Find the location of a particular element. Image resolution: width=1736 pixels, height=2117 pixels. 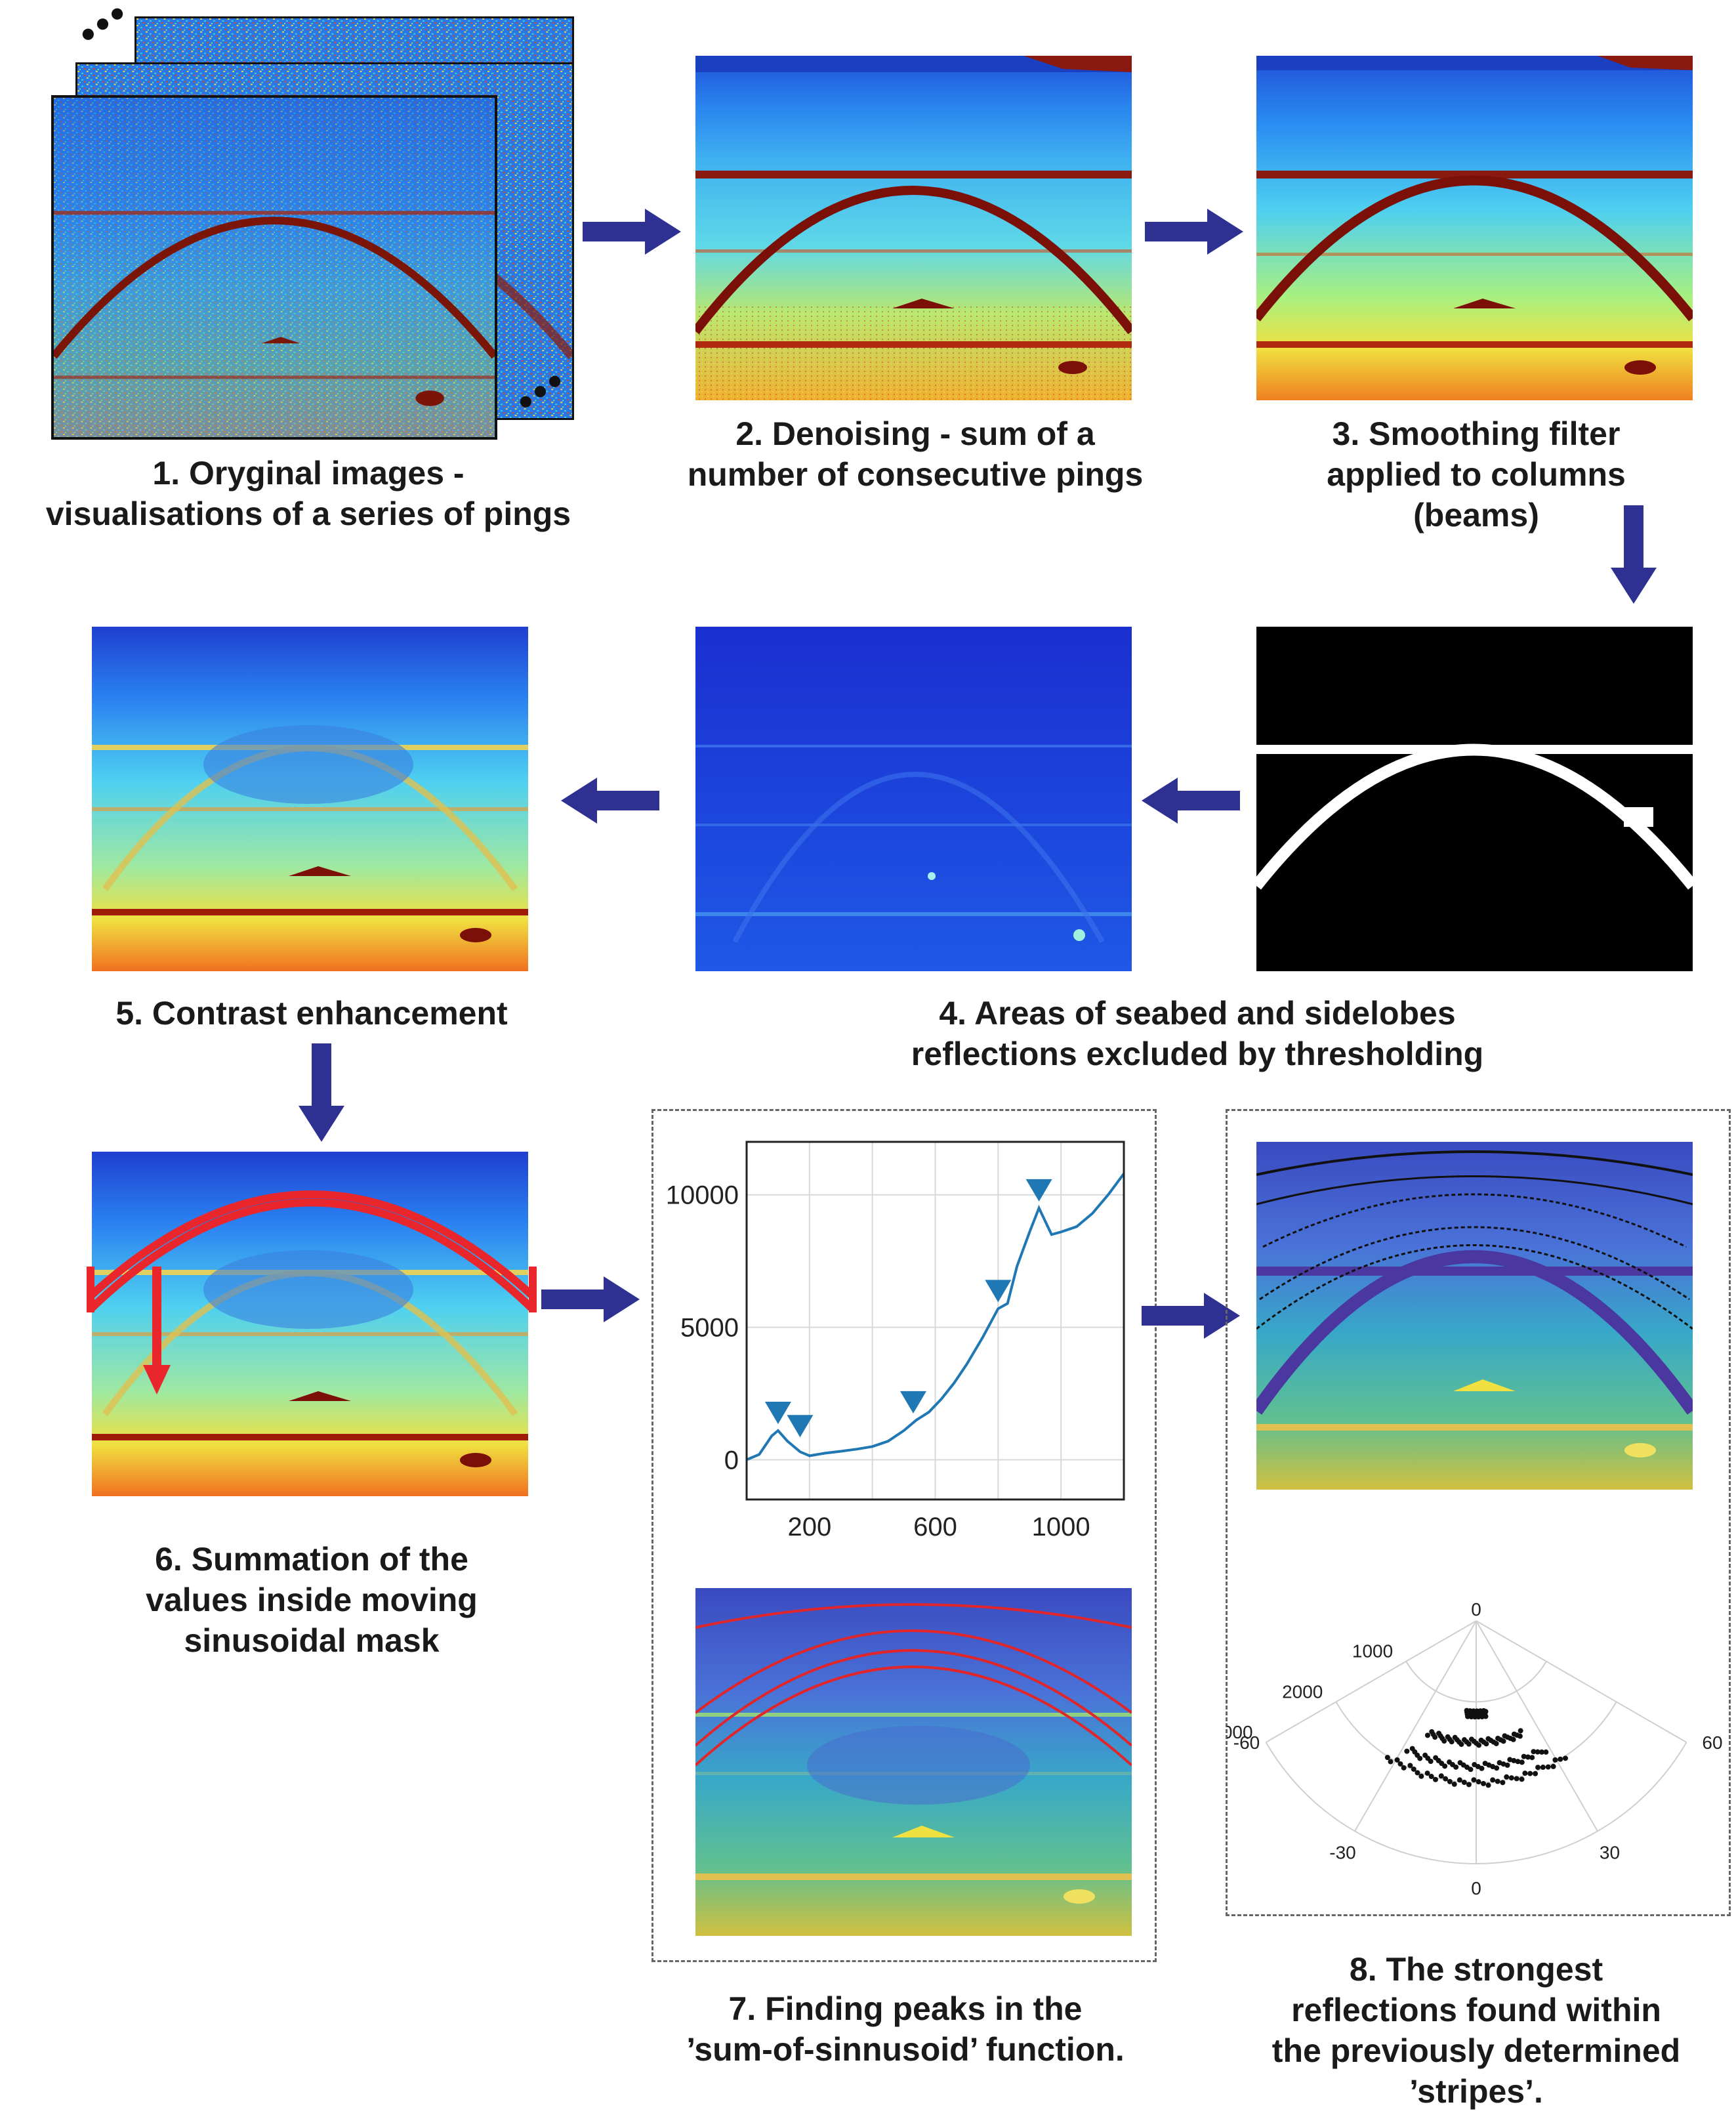

seabed-excluded-image is located at coordinates (913, 799).